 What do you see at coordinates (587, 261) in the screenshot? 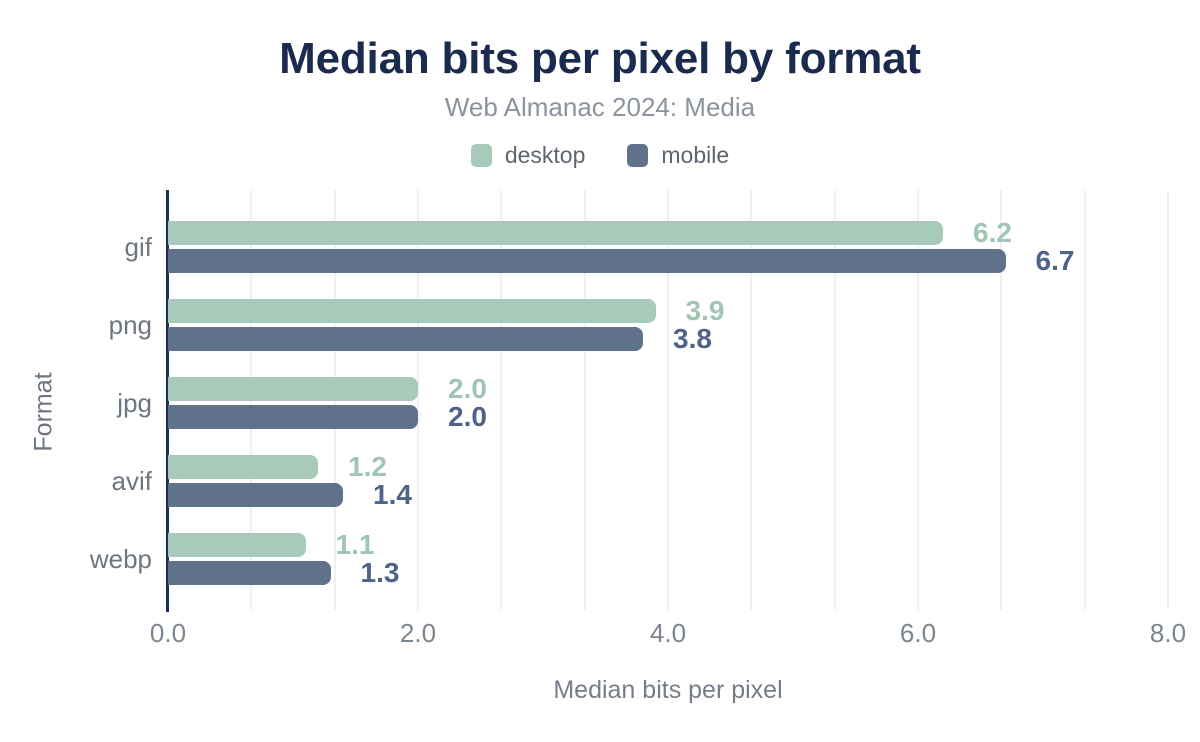
I see `bar-gif-mobile` at bounding box center [587, 261].